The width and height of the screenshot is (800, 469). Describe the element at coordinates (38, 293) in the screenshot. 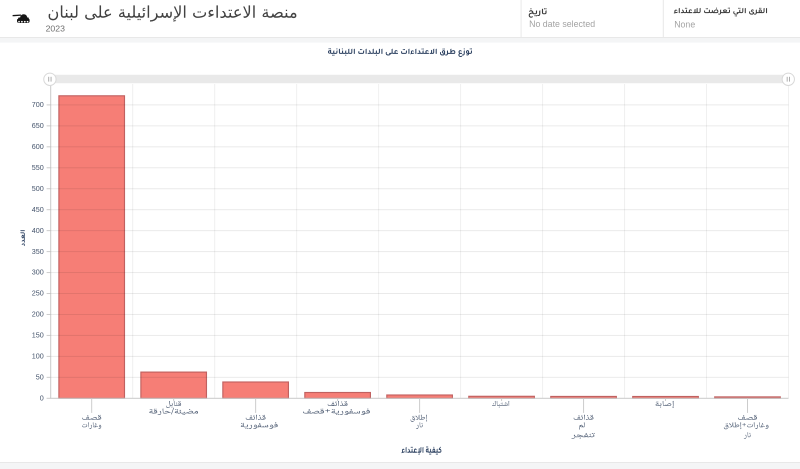

I see `svg-text: 250` at that location.